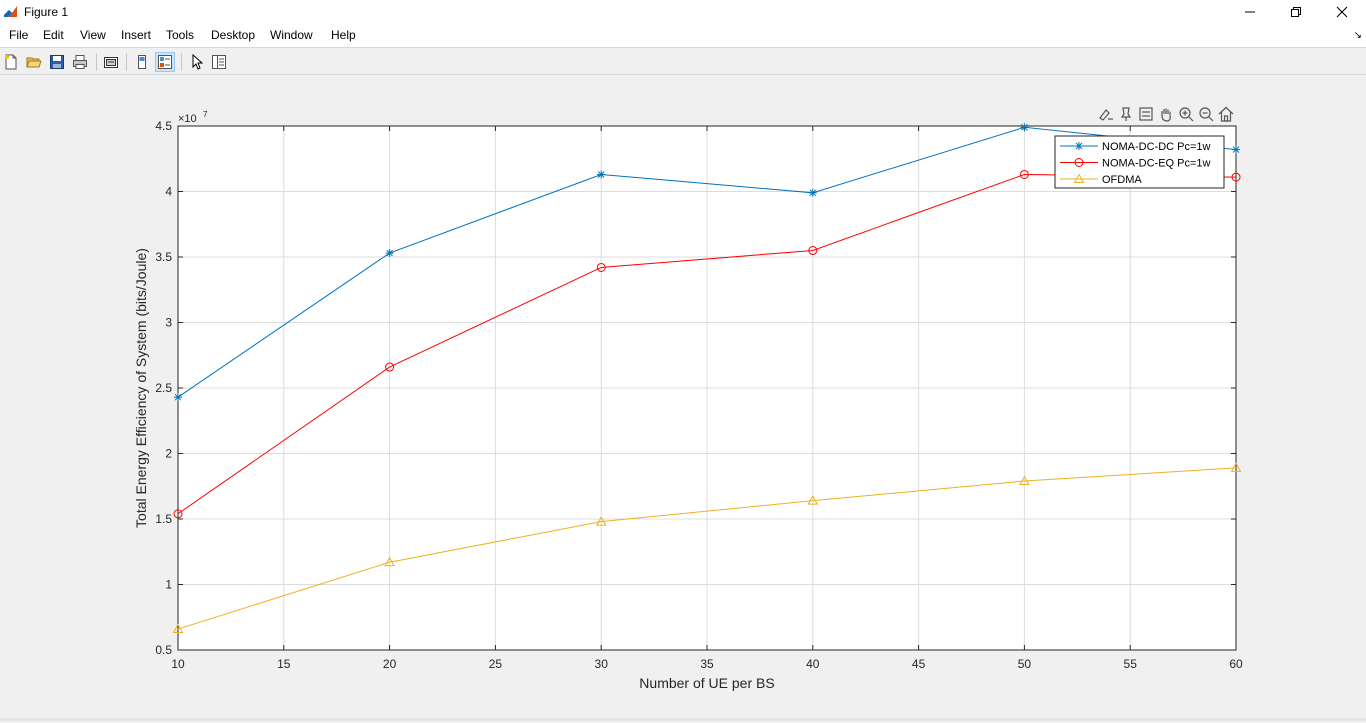  I want to click on link-plot-button, so click(111, 62).